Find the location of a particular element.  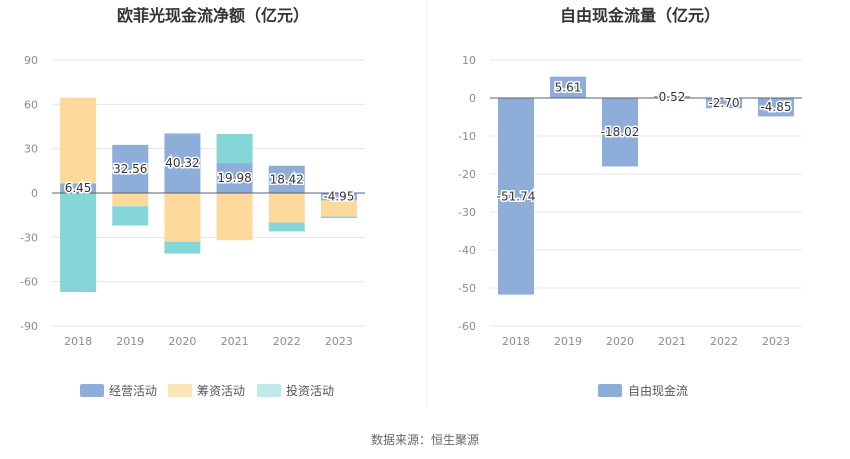

left-data-label: 40.32 is located at coordinates (182, 163).